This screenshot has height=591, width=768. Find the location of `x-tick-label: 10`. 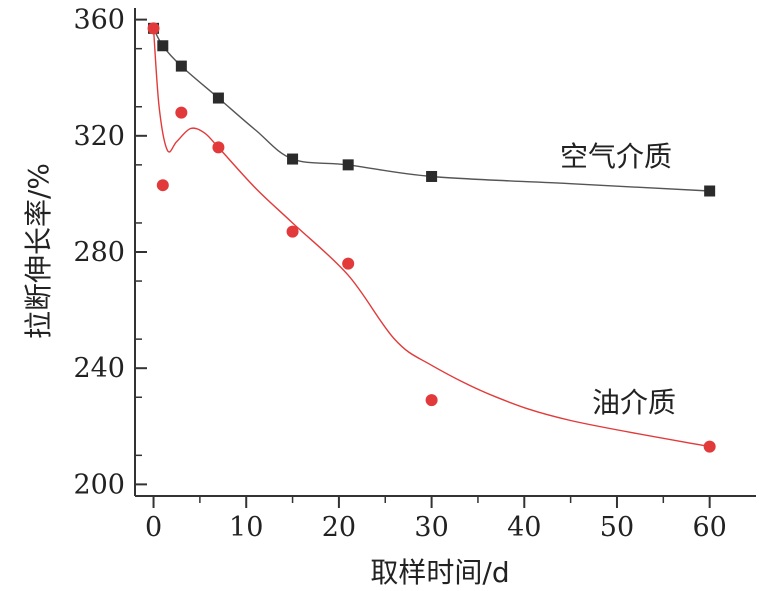

x-tick-label: 10 is located at coordinates (246, 527).